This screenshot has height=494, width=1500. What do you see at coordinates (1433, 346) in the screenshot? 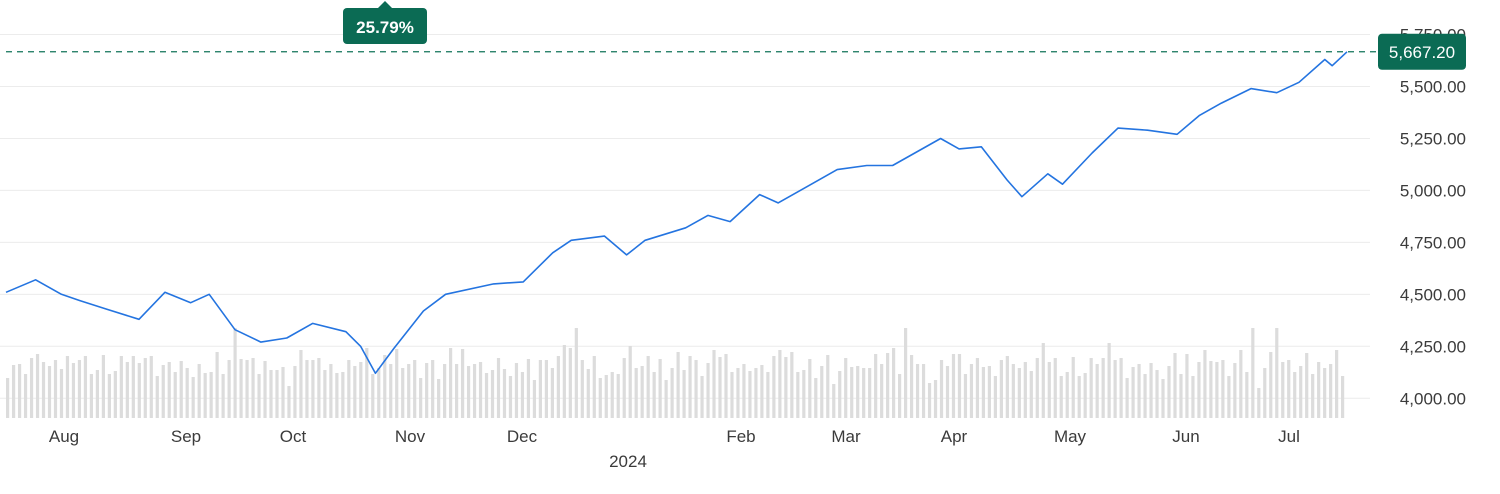
I see `y-tick-label: 4,250.00` at bounding box center [1433, 346].